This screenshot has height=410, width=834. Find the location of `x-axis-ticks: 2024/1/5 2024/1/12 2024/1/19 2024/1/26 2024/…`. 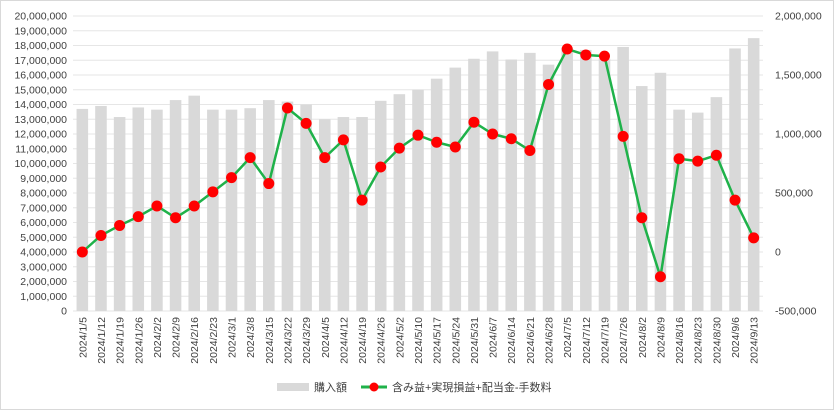

x-axis-ticks: 2024/1/5 2024/1/12 2024/1/19 2024/1/26 2024/… is located at coordinates (418, 340).